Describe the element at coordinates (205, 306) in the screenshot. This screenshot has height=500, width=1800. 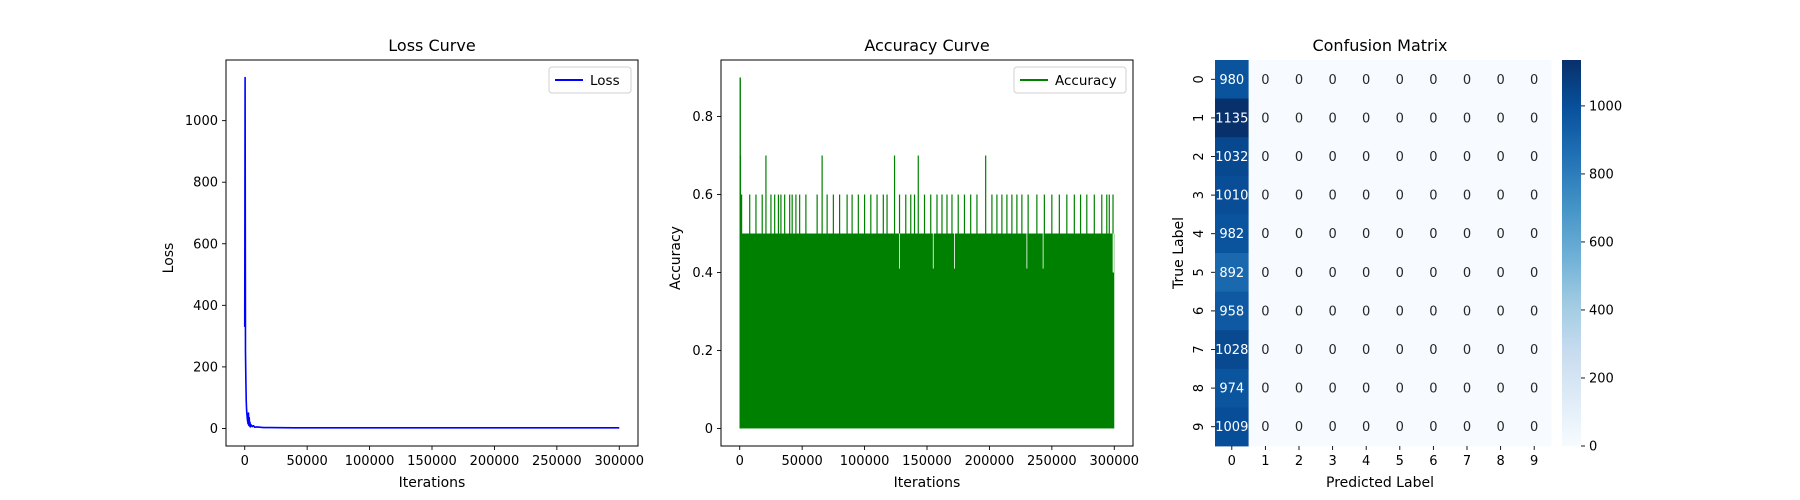
I see `loss-y-tick-label: 400` at that location.